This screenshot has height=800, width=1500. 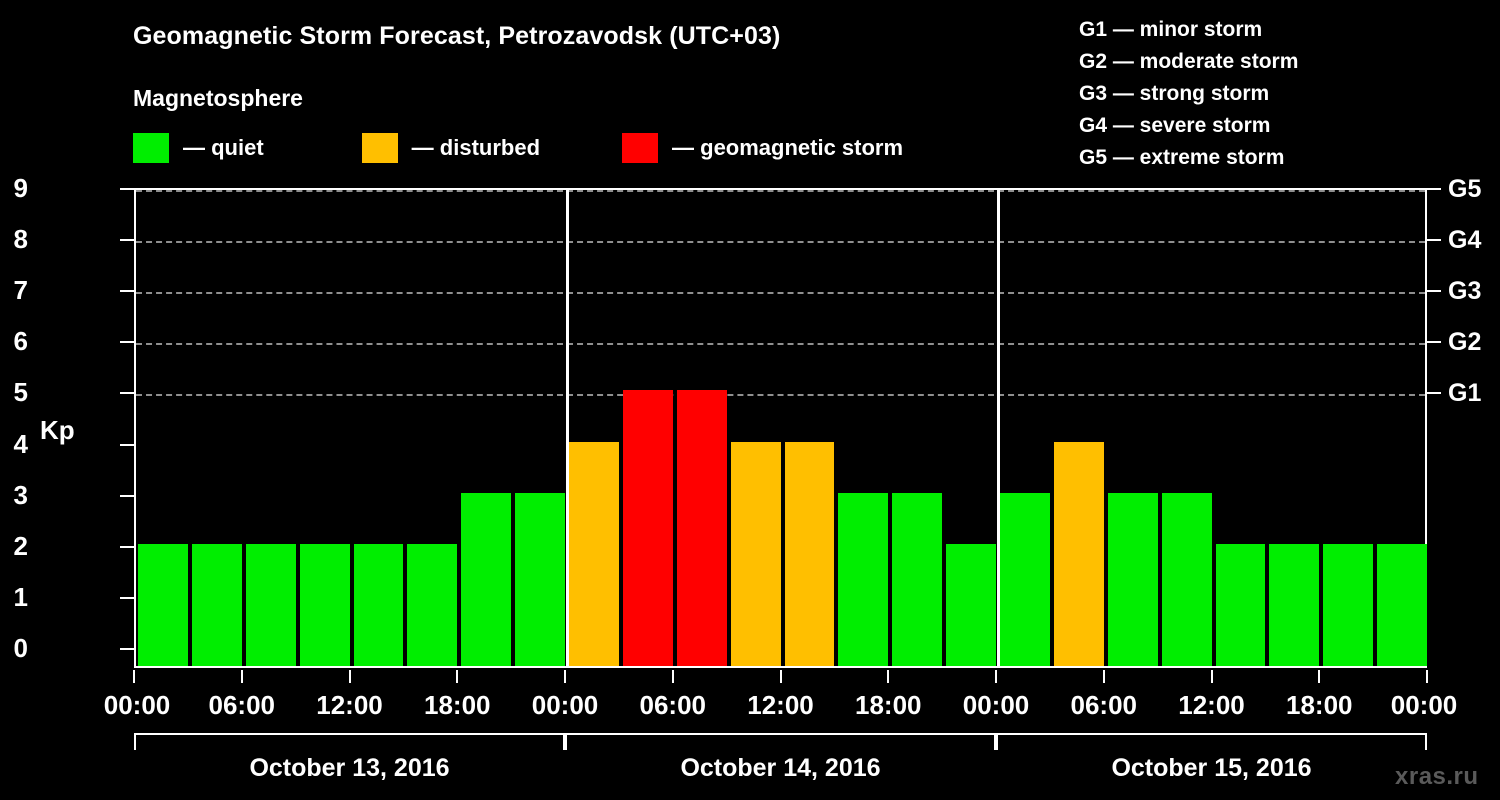 What do you see at coordinates (1465, 393) in the screenshot?
I see `g-tick-label-G1: G1` at bounding box center [1465, 393].